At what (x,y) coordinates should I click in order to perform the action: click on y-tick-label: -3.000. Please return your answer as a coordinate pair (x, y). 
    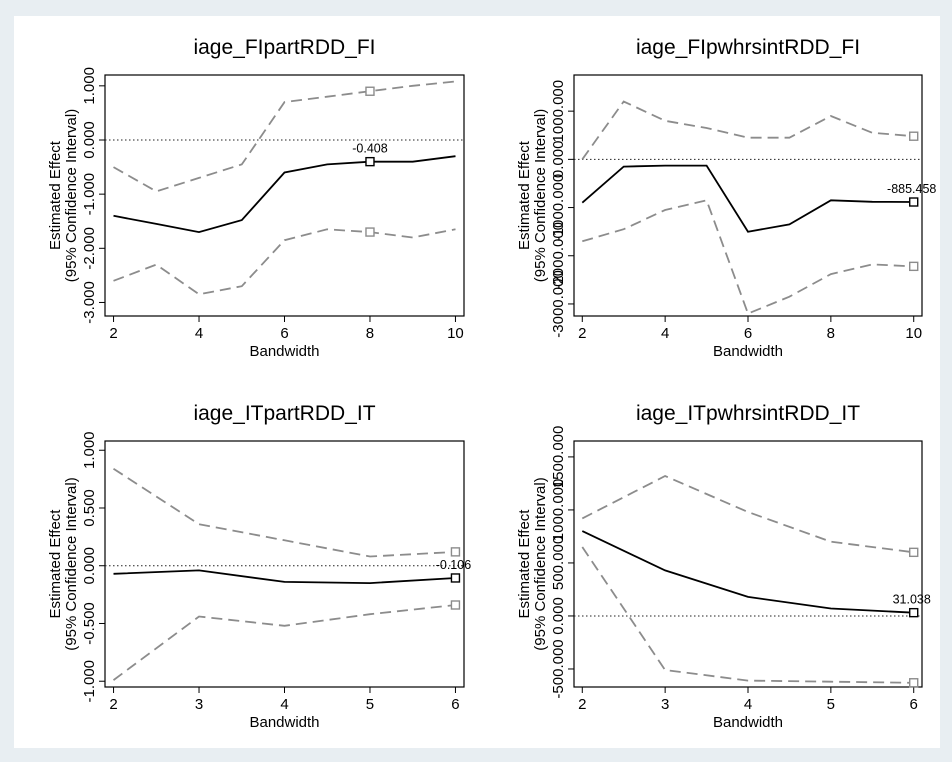
    Looking at the image, I should click on (89, 302).